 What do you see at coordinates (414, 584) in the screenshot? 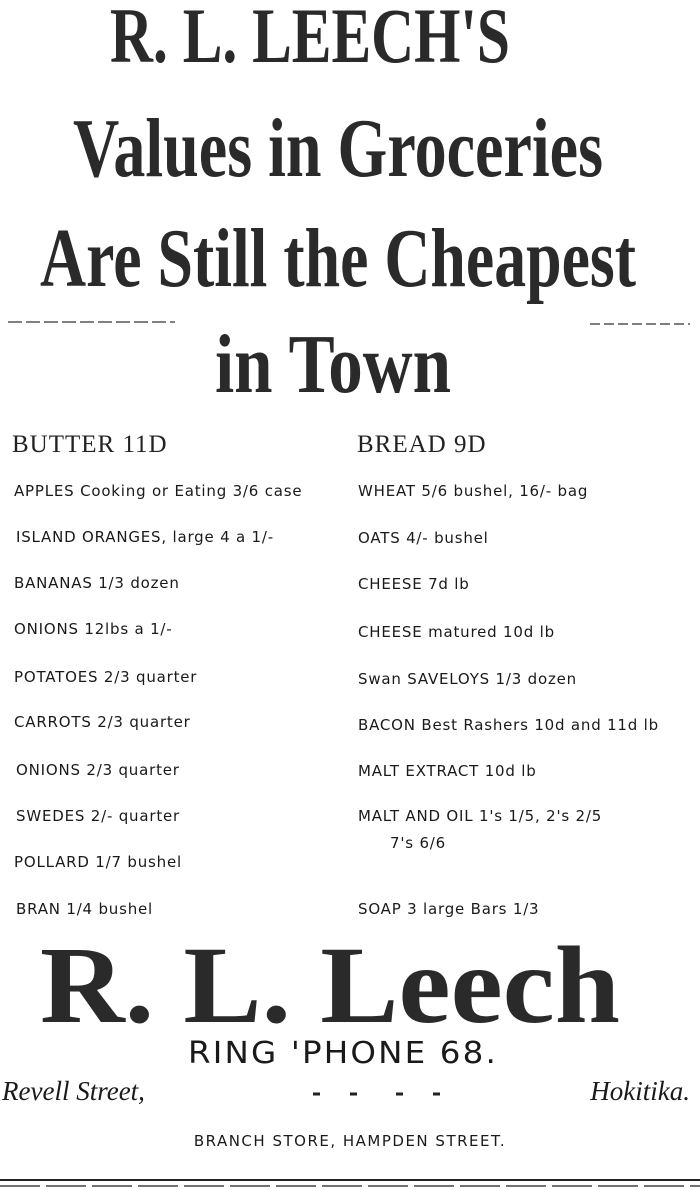
I see `item: CHEESE 7d lb` at bounding box center [414, 584].